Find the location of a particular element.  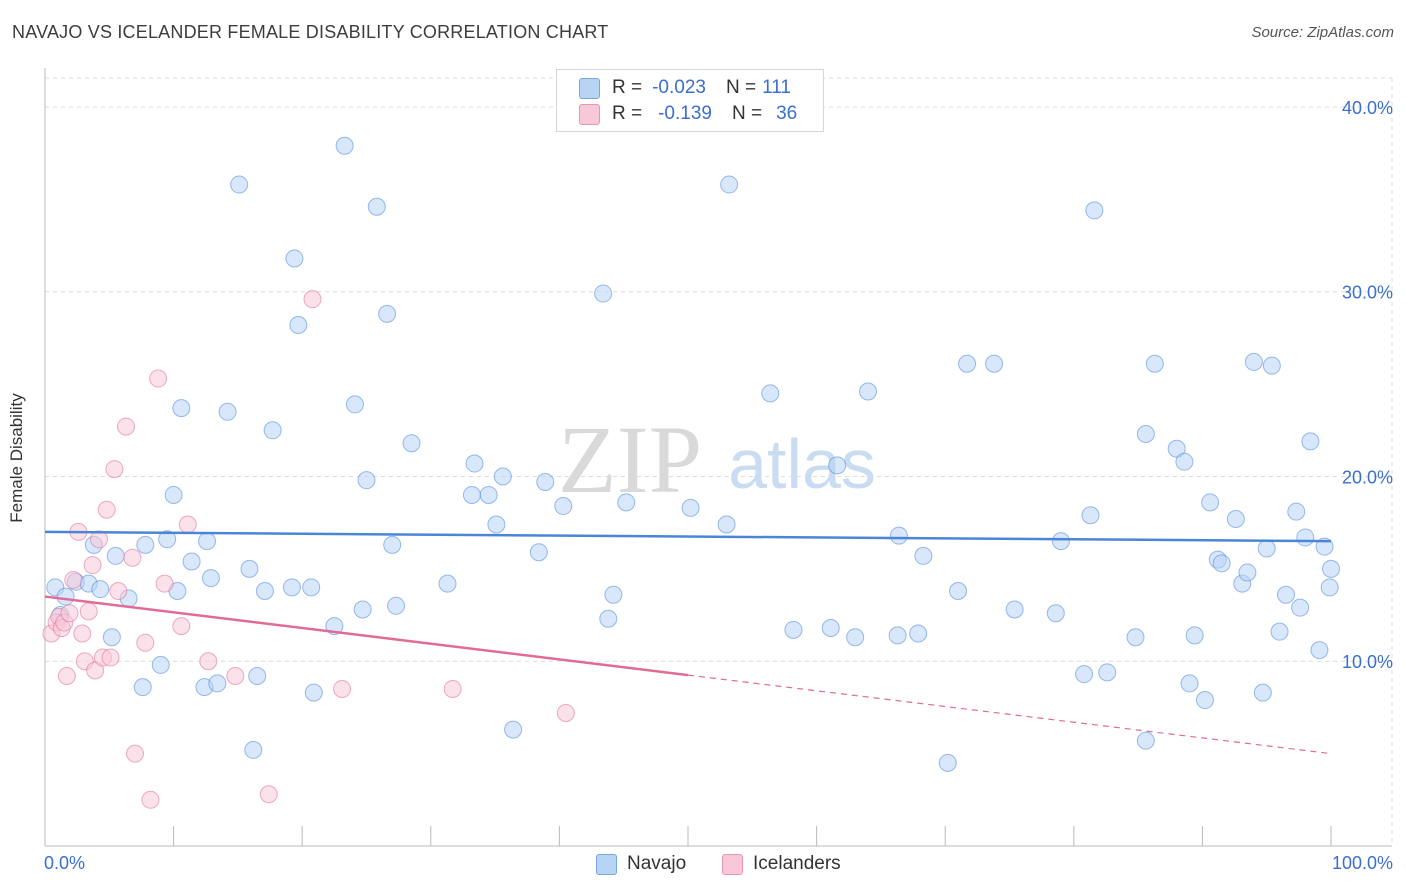

bottom-legend-icelanders: Icelanders is located at coordinates (781, 864).